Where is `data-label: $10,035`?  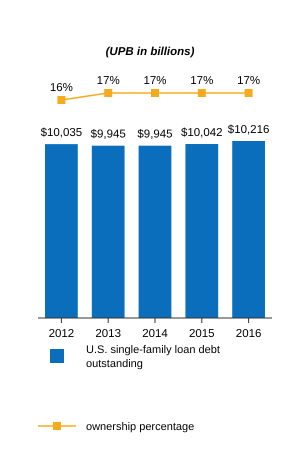 data-label: $10,035 is located at coordinates (61, 133).